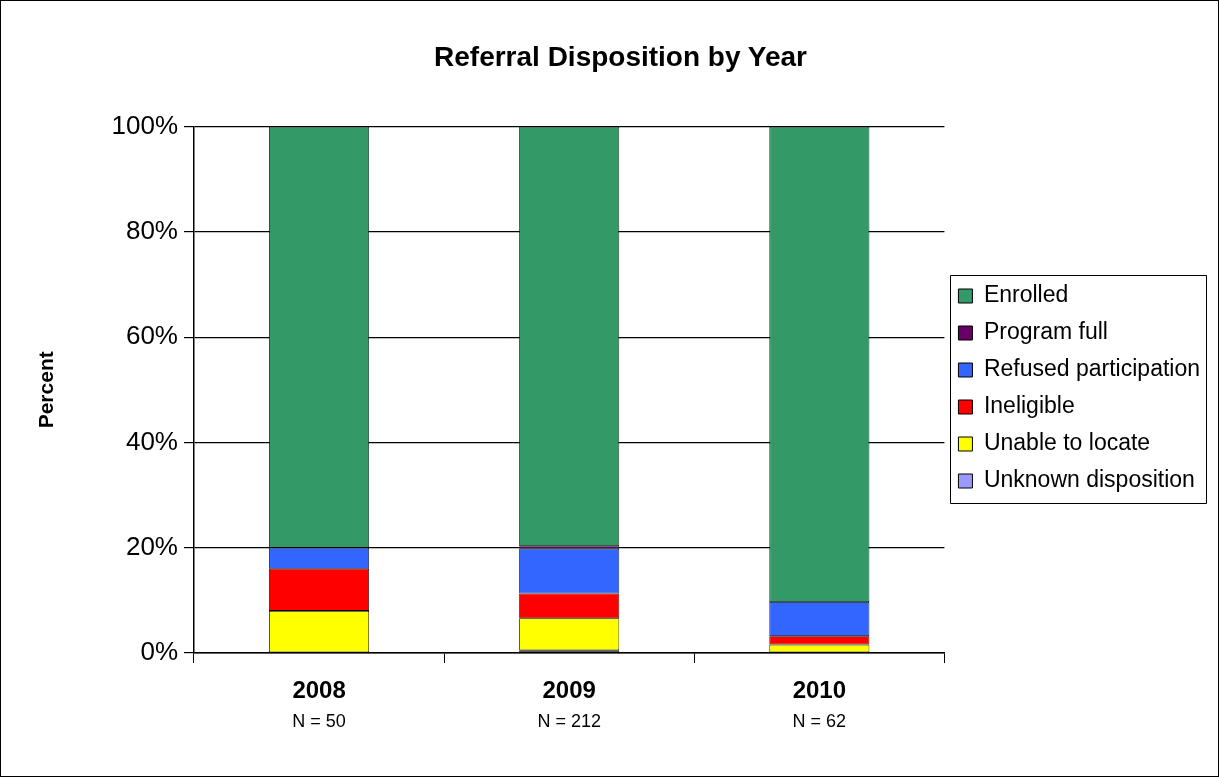 The width and height of the screenshot is (1219, 777). What do you see at coordinates (151, 440) in the screenshot?
I see `y-tick-label: 40%` at bounding box center [151, 440].